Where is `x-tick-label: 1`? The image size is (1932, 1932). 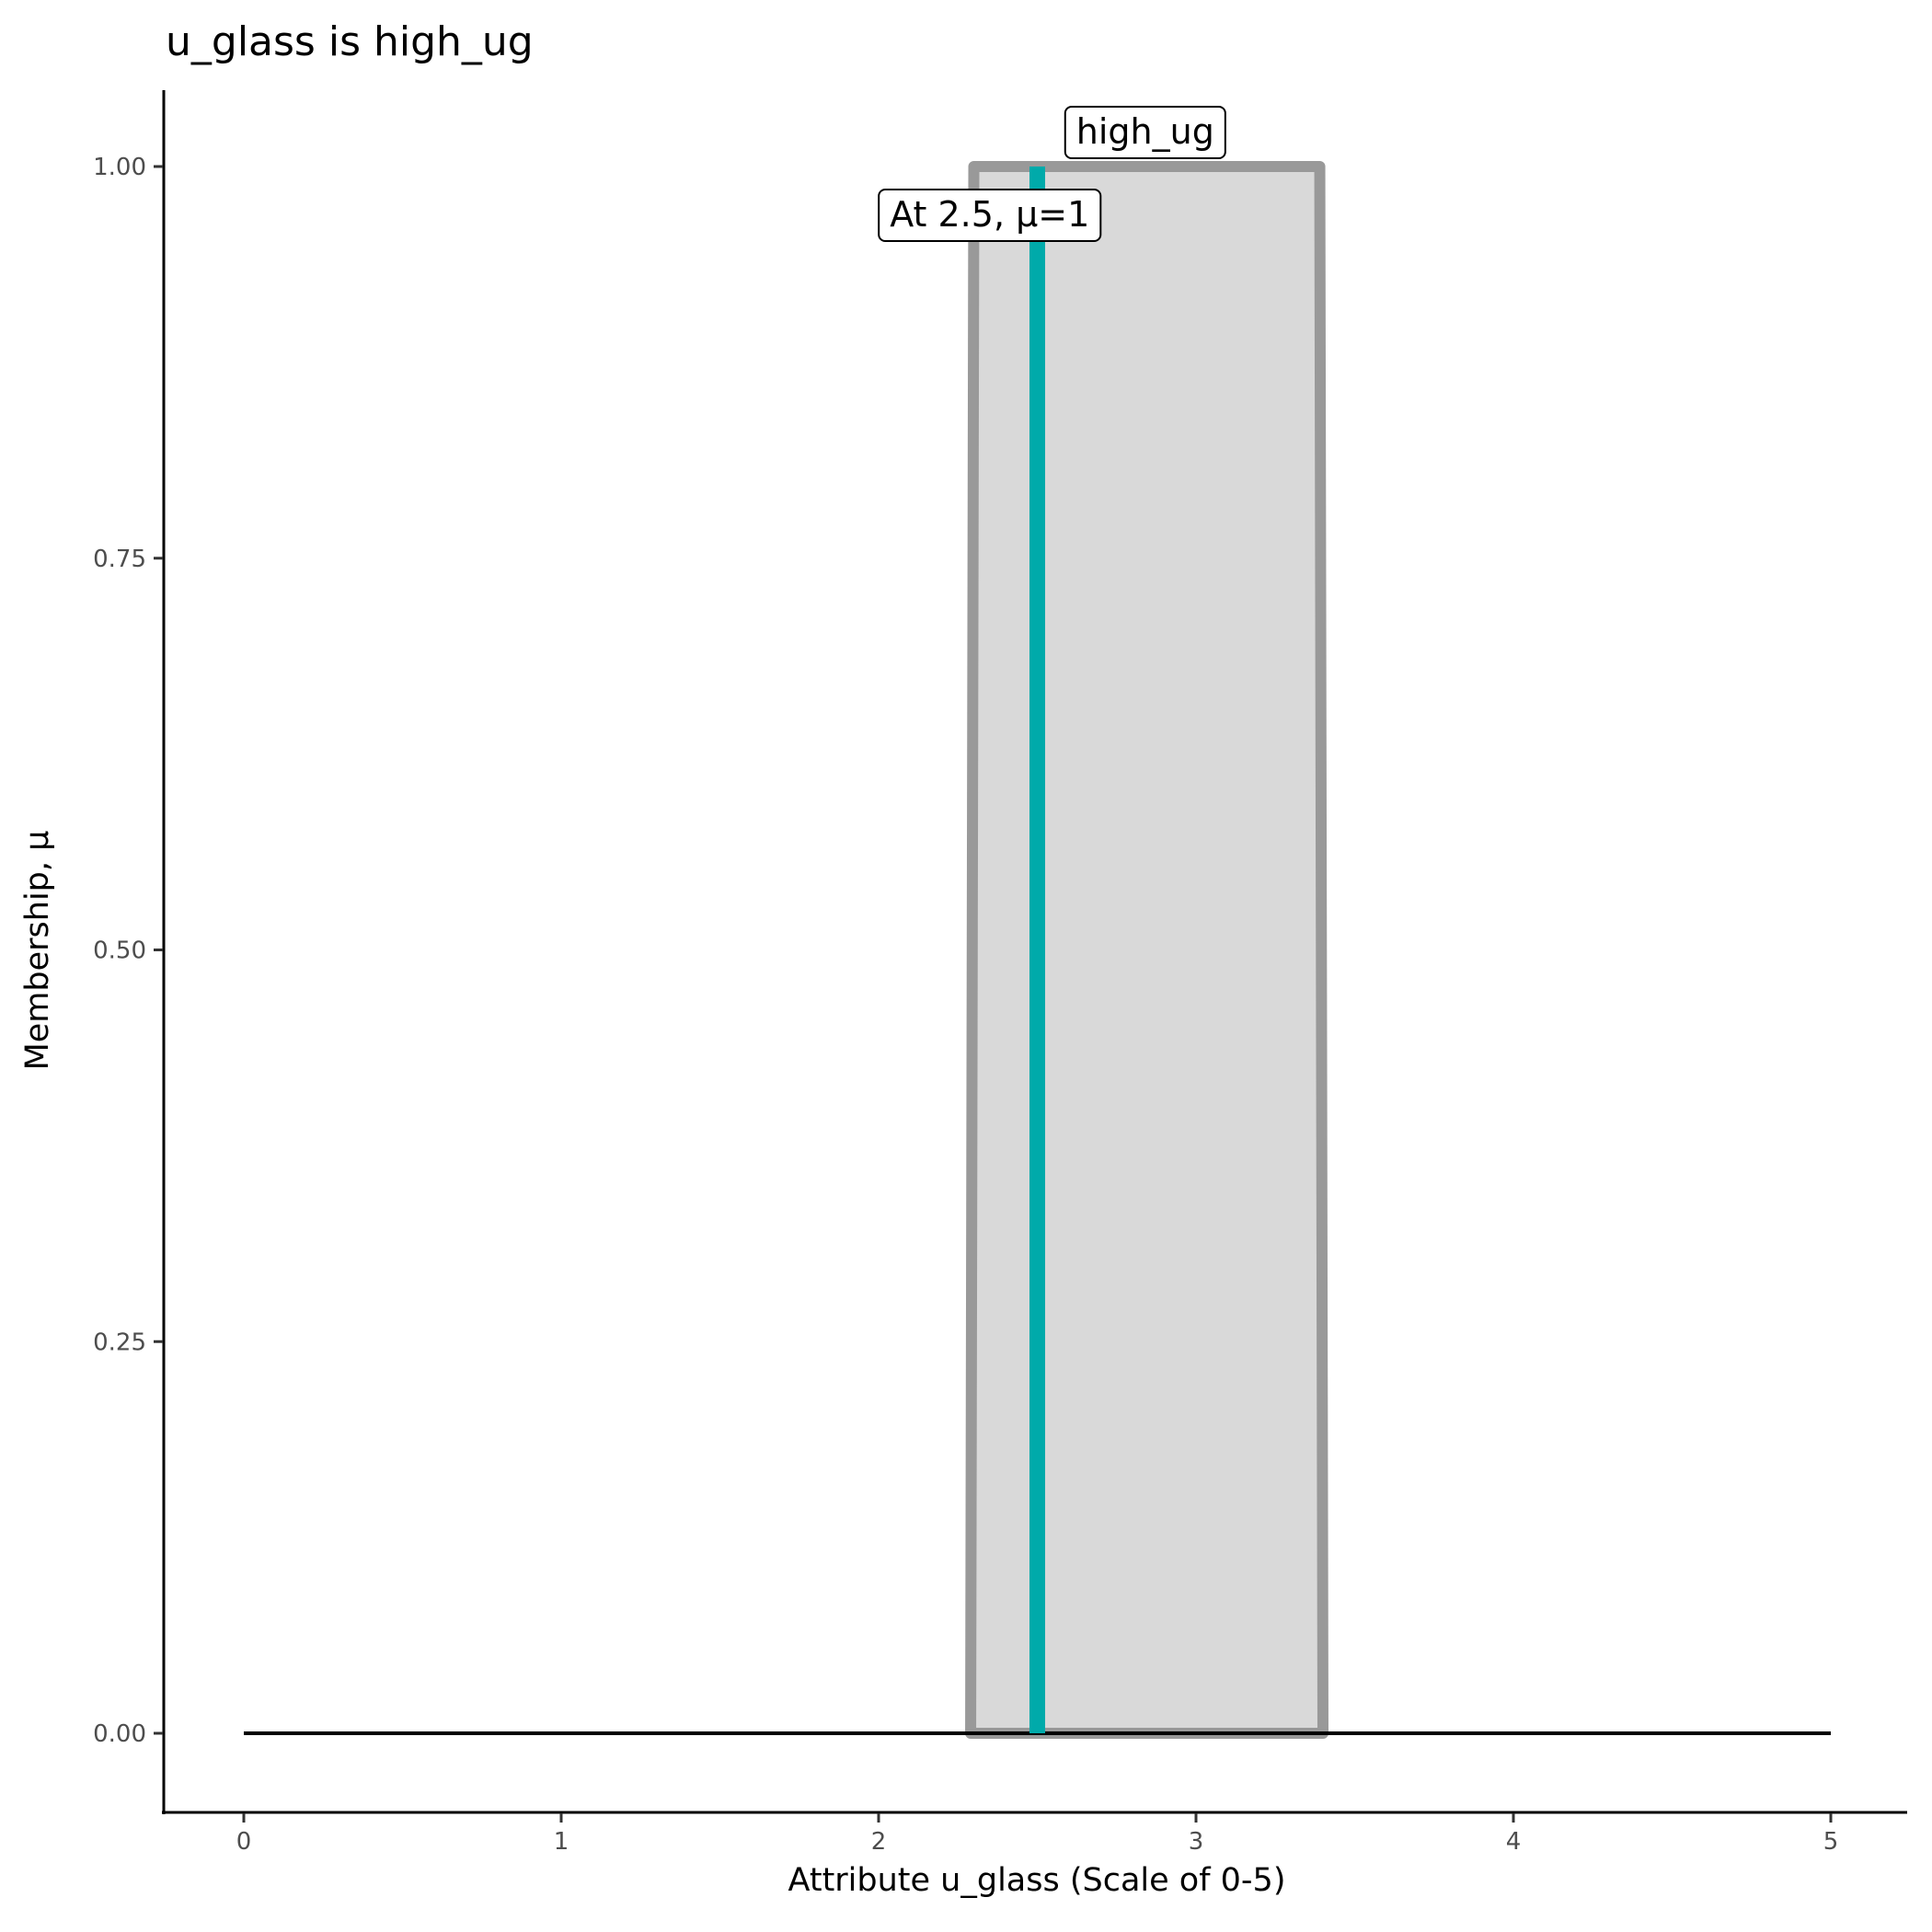 x-tick-label: 1 is located at coordinates (561, 1842).